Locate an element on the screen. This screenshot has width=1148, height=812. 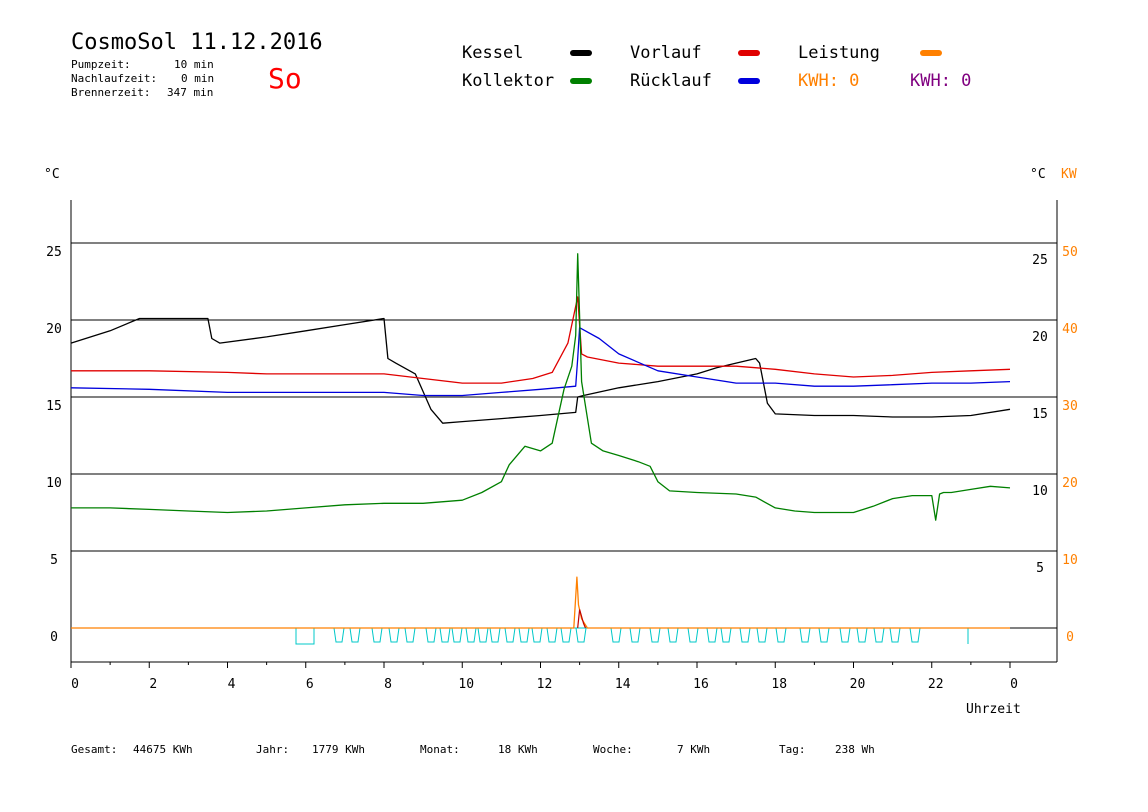
series-brenner-peak is located at coordinates (582, 619).